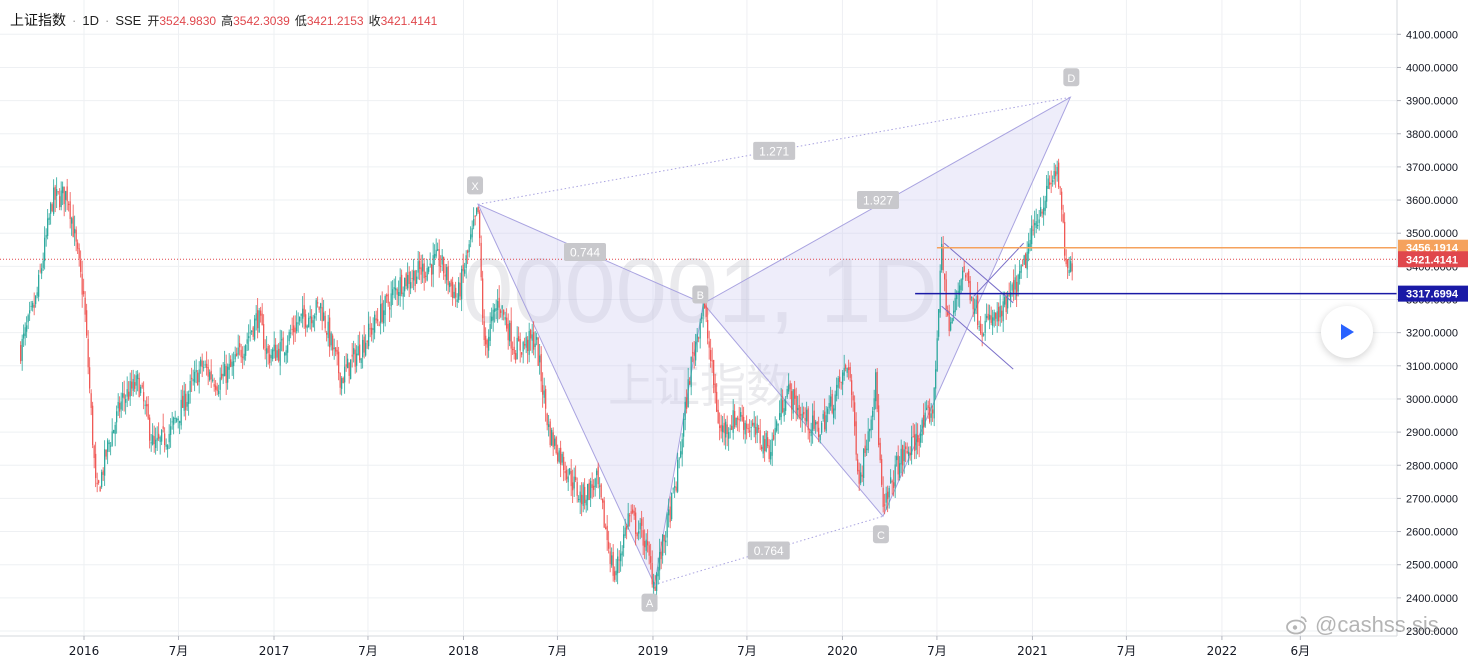 The image size is (1475, 666). I want to click on symbol-name: 上证指数, so click(38, 20).